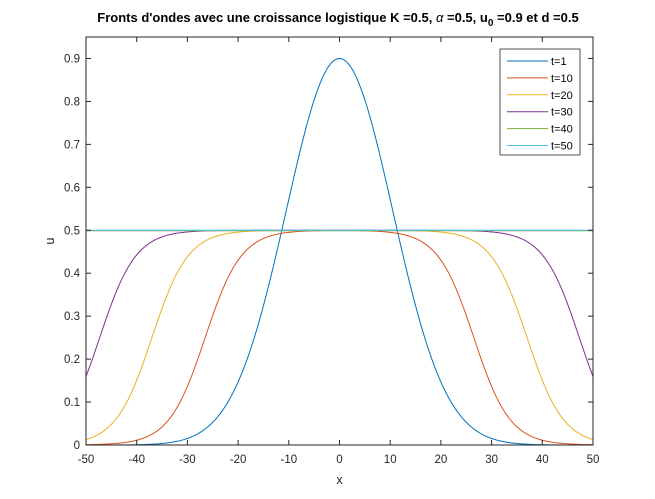  I want to click on y-tick-label: 0.3, so click(72, 317).